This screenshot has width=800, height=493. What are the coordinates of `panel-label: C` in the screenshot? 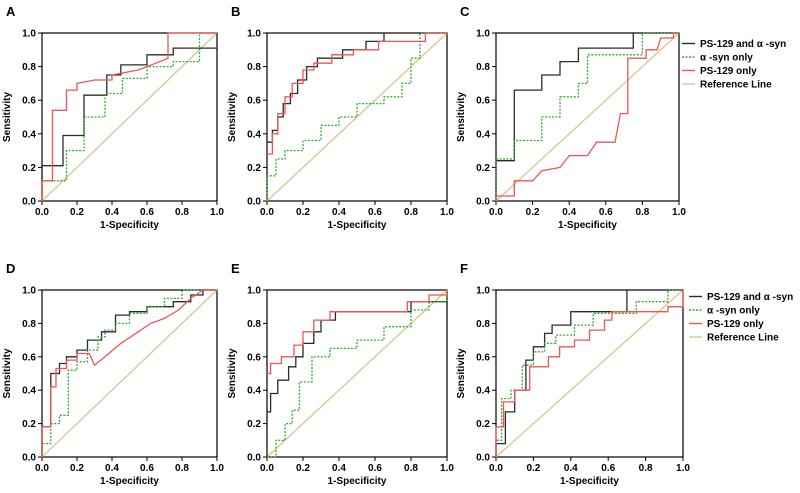 It's located at (465, 11).